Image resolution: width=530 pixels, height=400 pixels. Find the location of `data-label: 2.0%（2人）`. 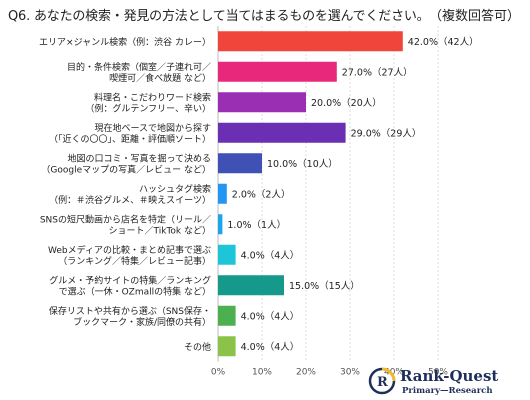

data-label: 2.0%（2人） is located at coordinates (261, 194).